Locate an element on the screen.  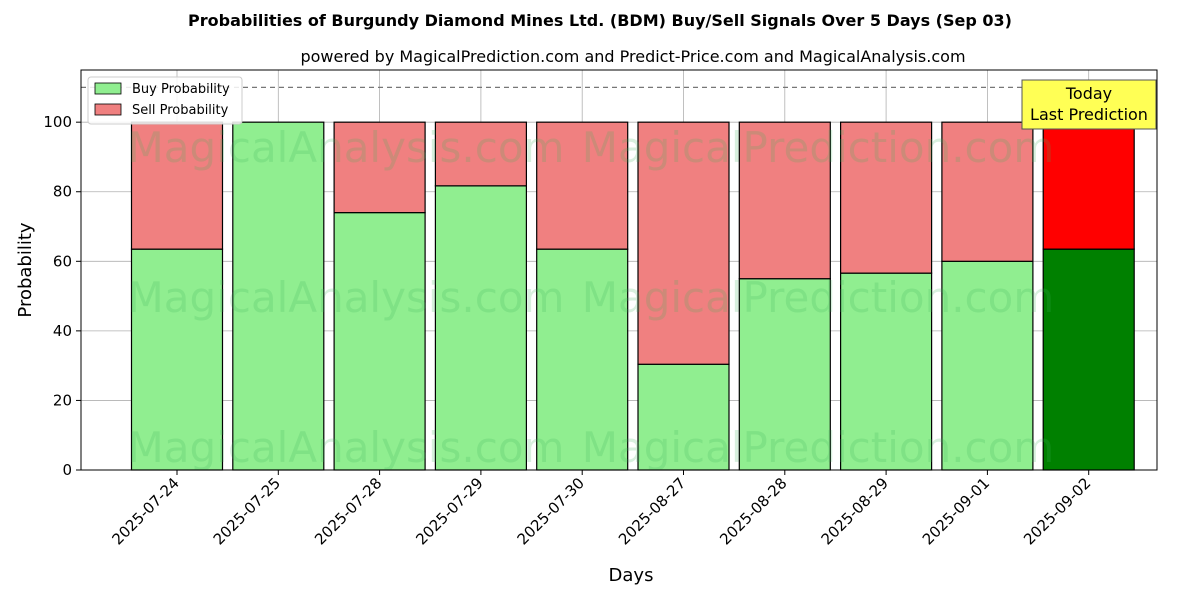
legend-box is located at coordinates (165, 100).